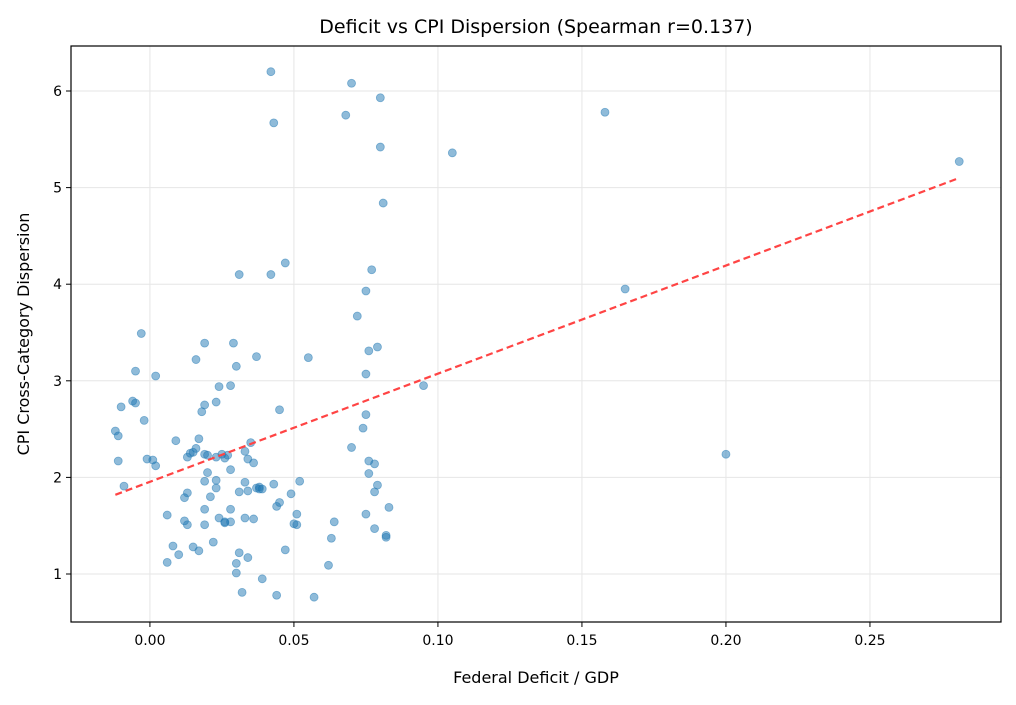  I want to click on x-axis-ticks: 0.00 0.05 0.10 0.15 0.20 0.25, so click(510, 635).